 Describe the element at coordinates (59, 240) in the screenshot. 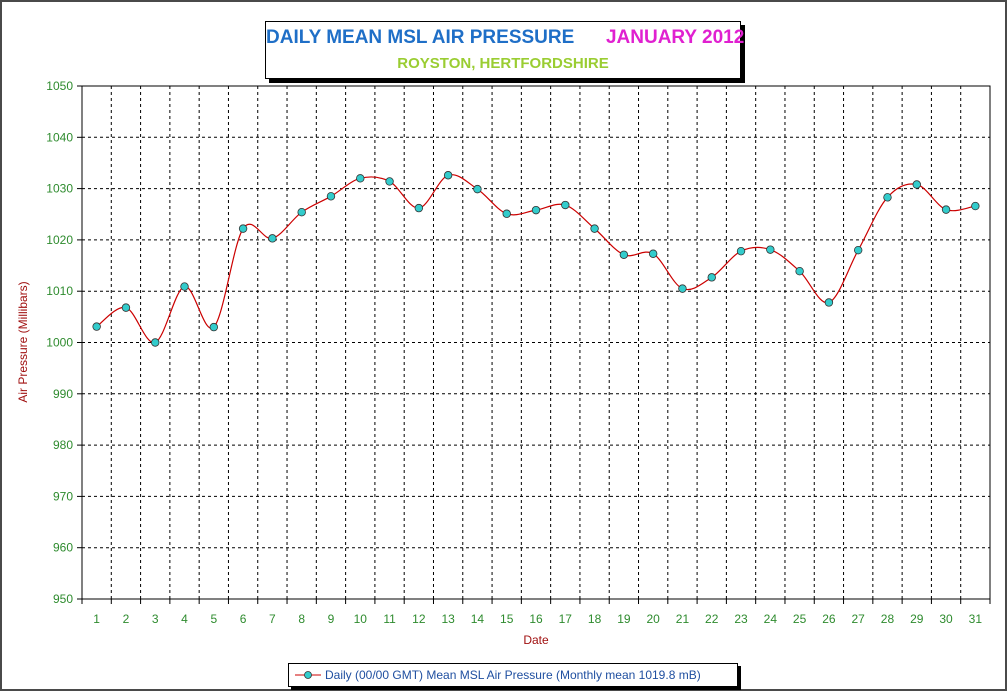

I see `y-tick-label: 1020` at that location.